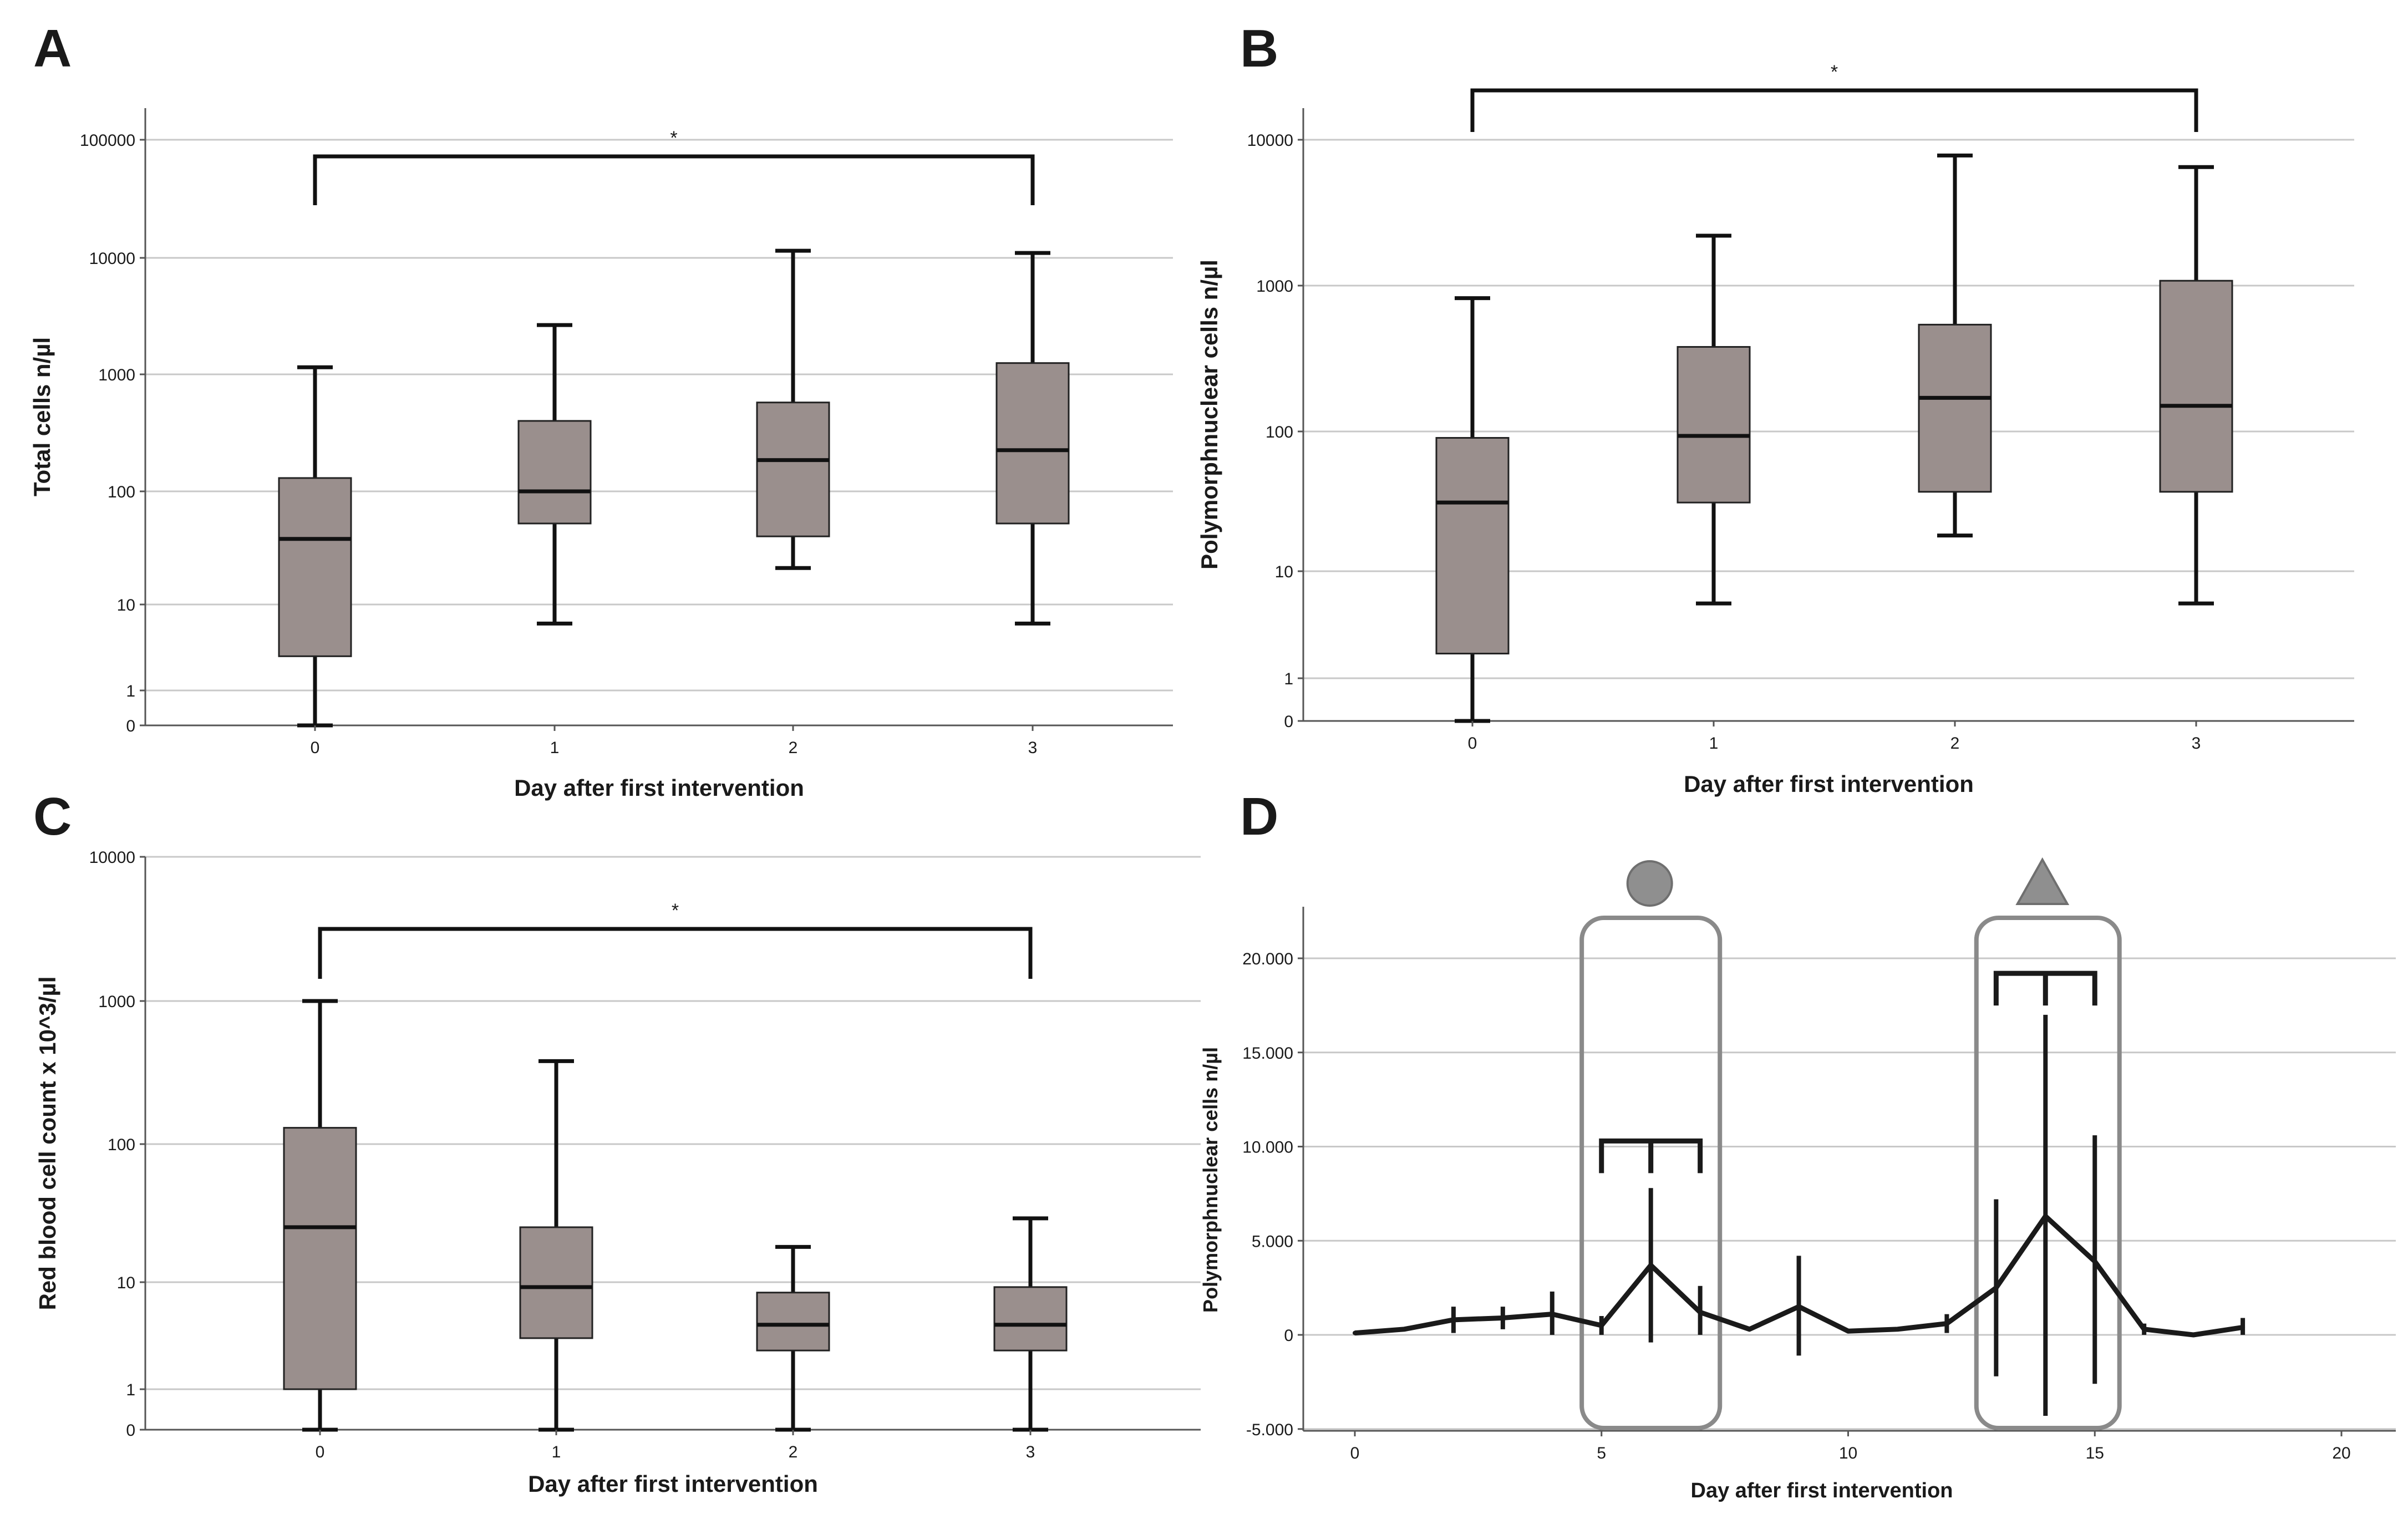 The width and height of the screenshot is (2408, 1514). I want to click on y-tick-label: 10.000, so click(1267, 1148).